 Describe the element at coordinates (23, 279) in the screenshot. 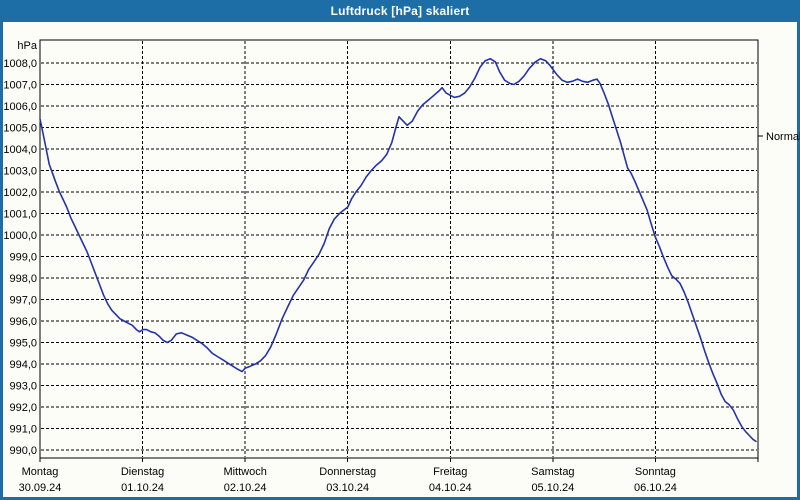

I see `y-tick-label: 998,0` at that location.